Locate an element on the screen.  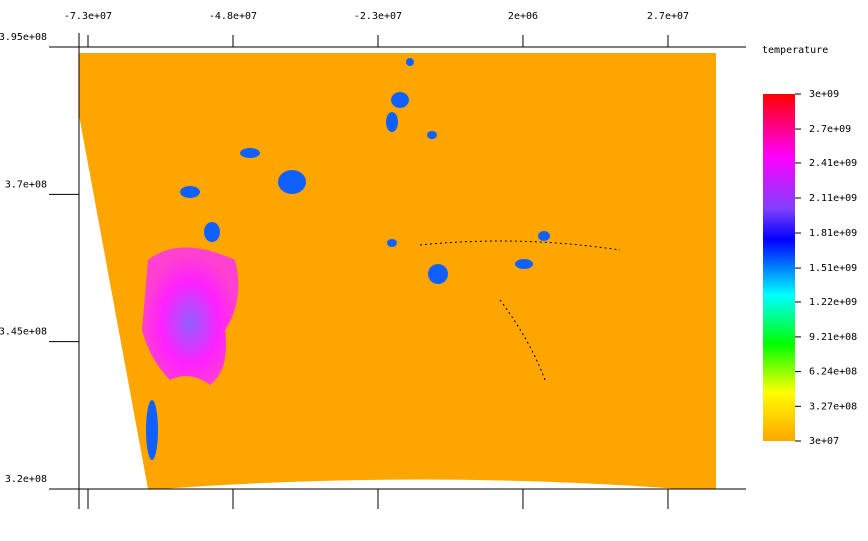
x-tick-label: -4.8e+07 is located at coordinates (233, 16).